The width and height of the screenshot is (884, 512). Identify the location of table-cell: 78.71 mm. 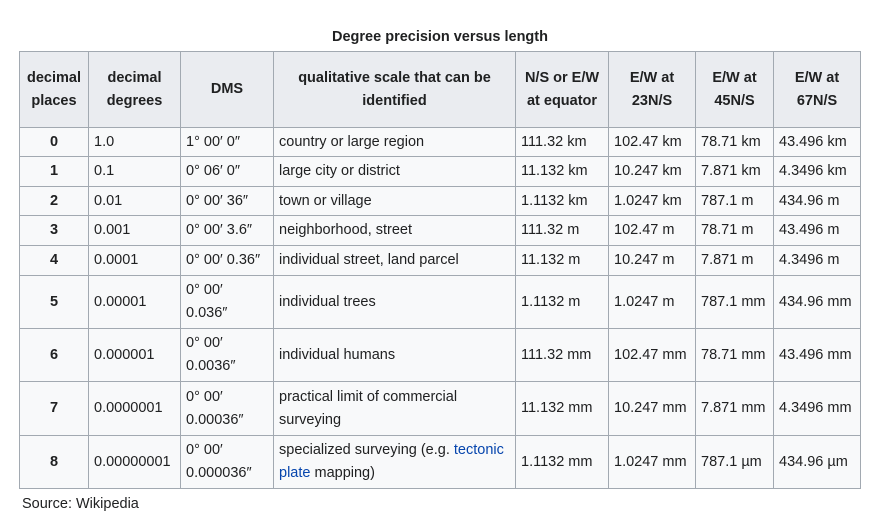
(734, 355).